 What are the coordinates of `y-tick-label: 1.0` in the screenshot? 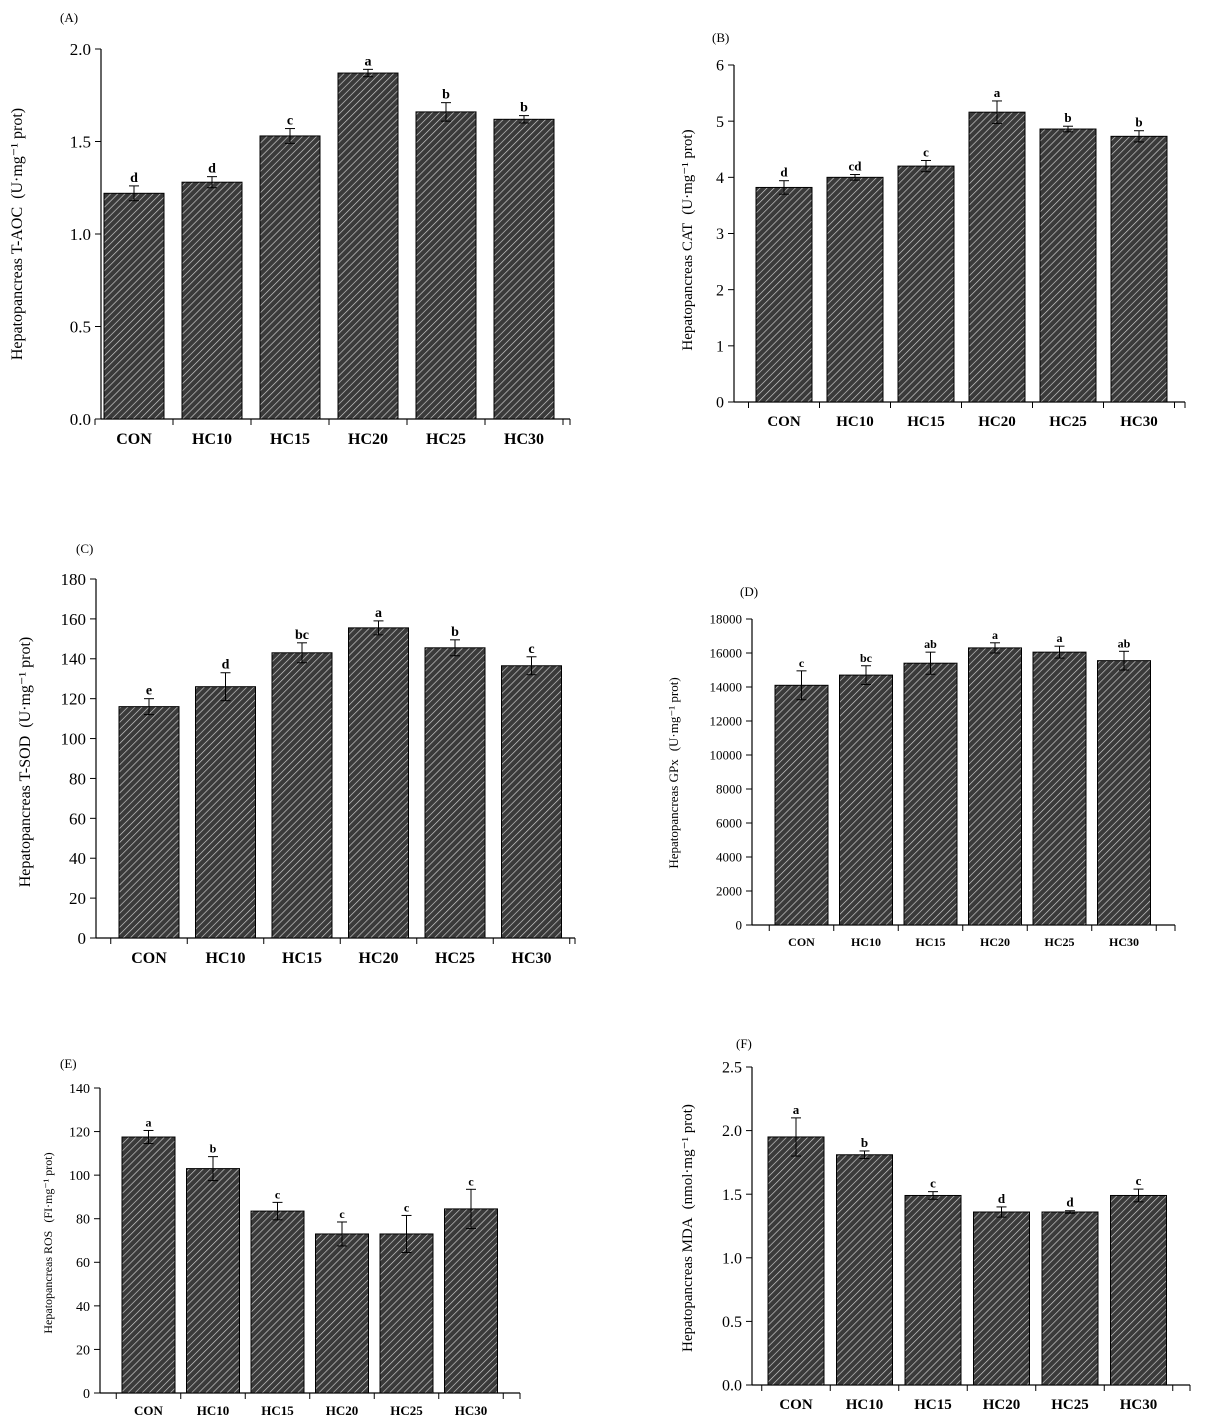 It's located at (80, 234).